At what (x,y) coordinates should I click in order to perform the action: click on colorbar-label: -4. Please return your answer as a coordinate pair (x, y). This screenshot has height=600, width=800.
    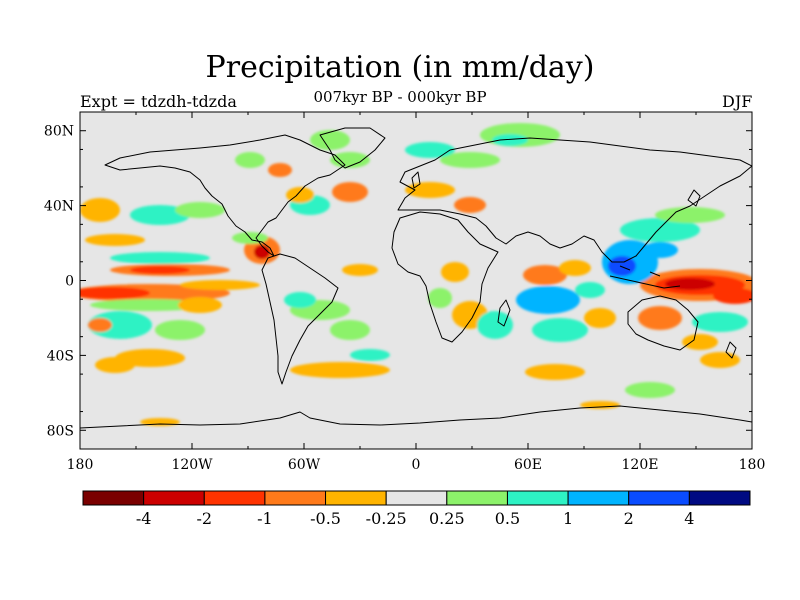
    Looking at the image, I should click on (144, 518).